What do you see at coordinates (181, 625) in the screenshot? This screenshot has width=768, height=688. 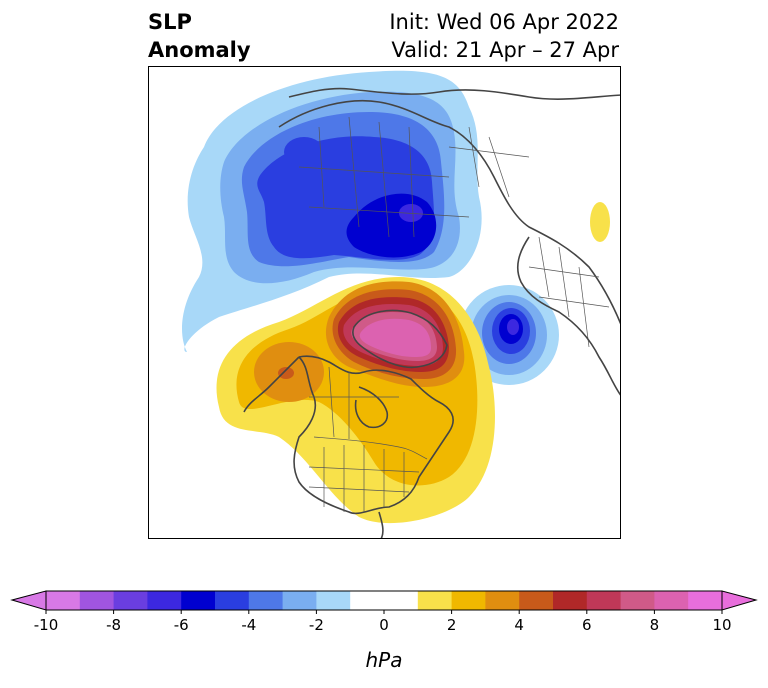 I see `colorbar-tick-label: -6` at bounding box center [181, 625].